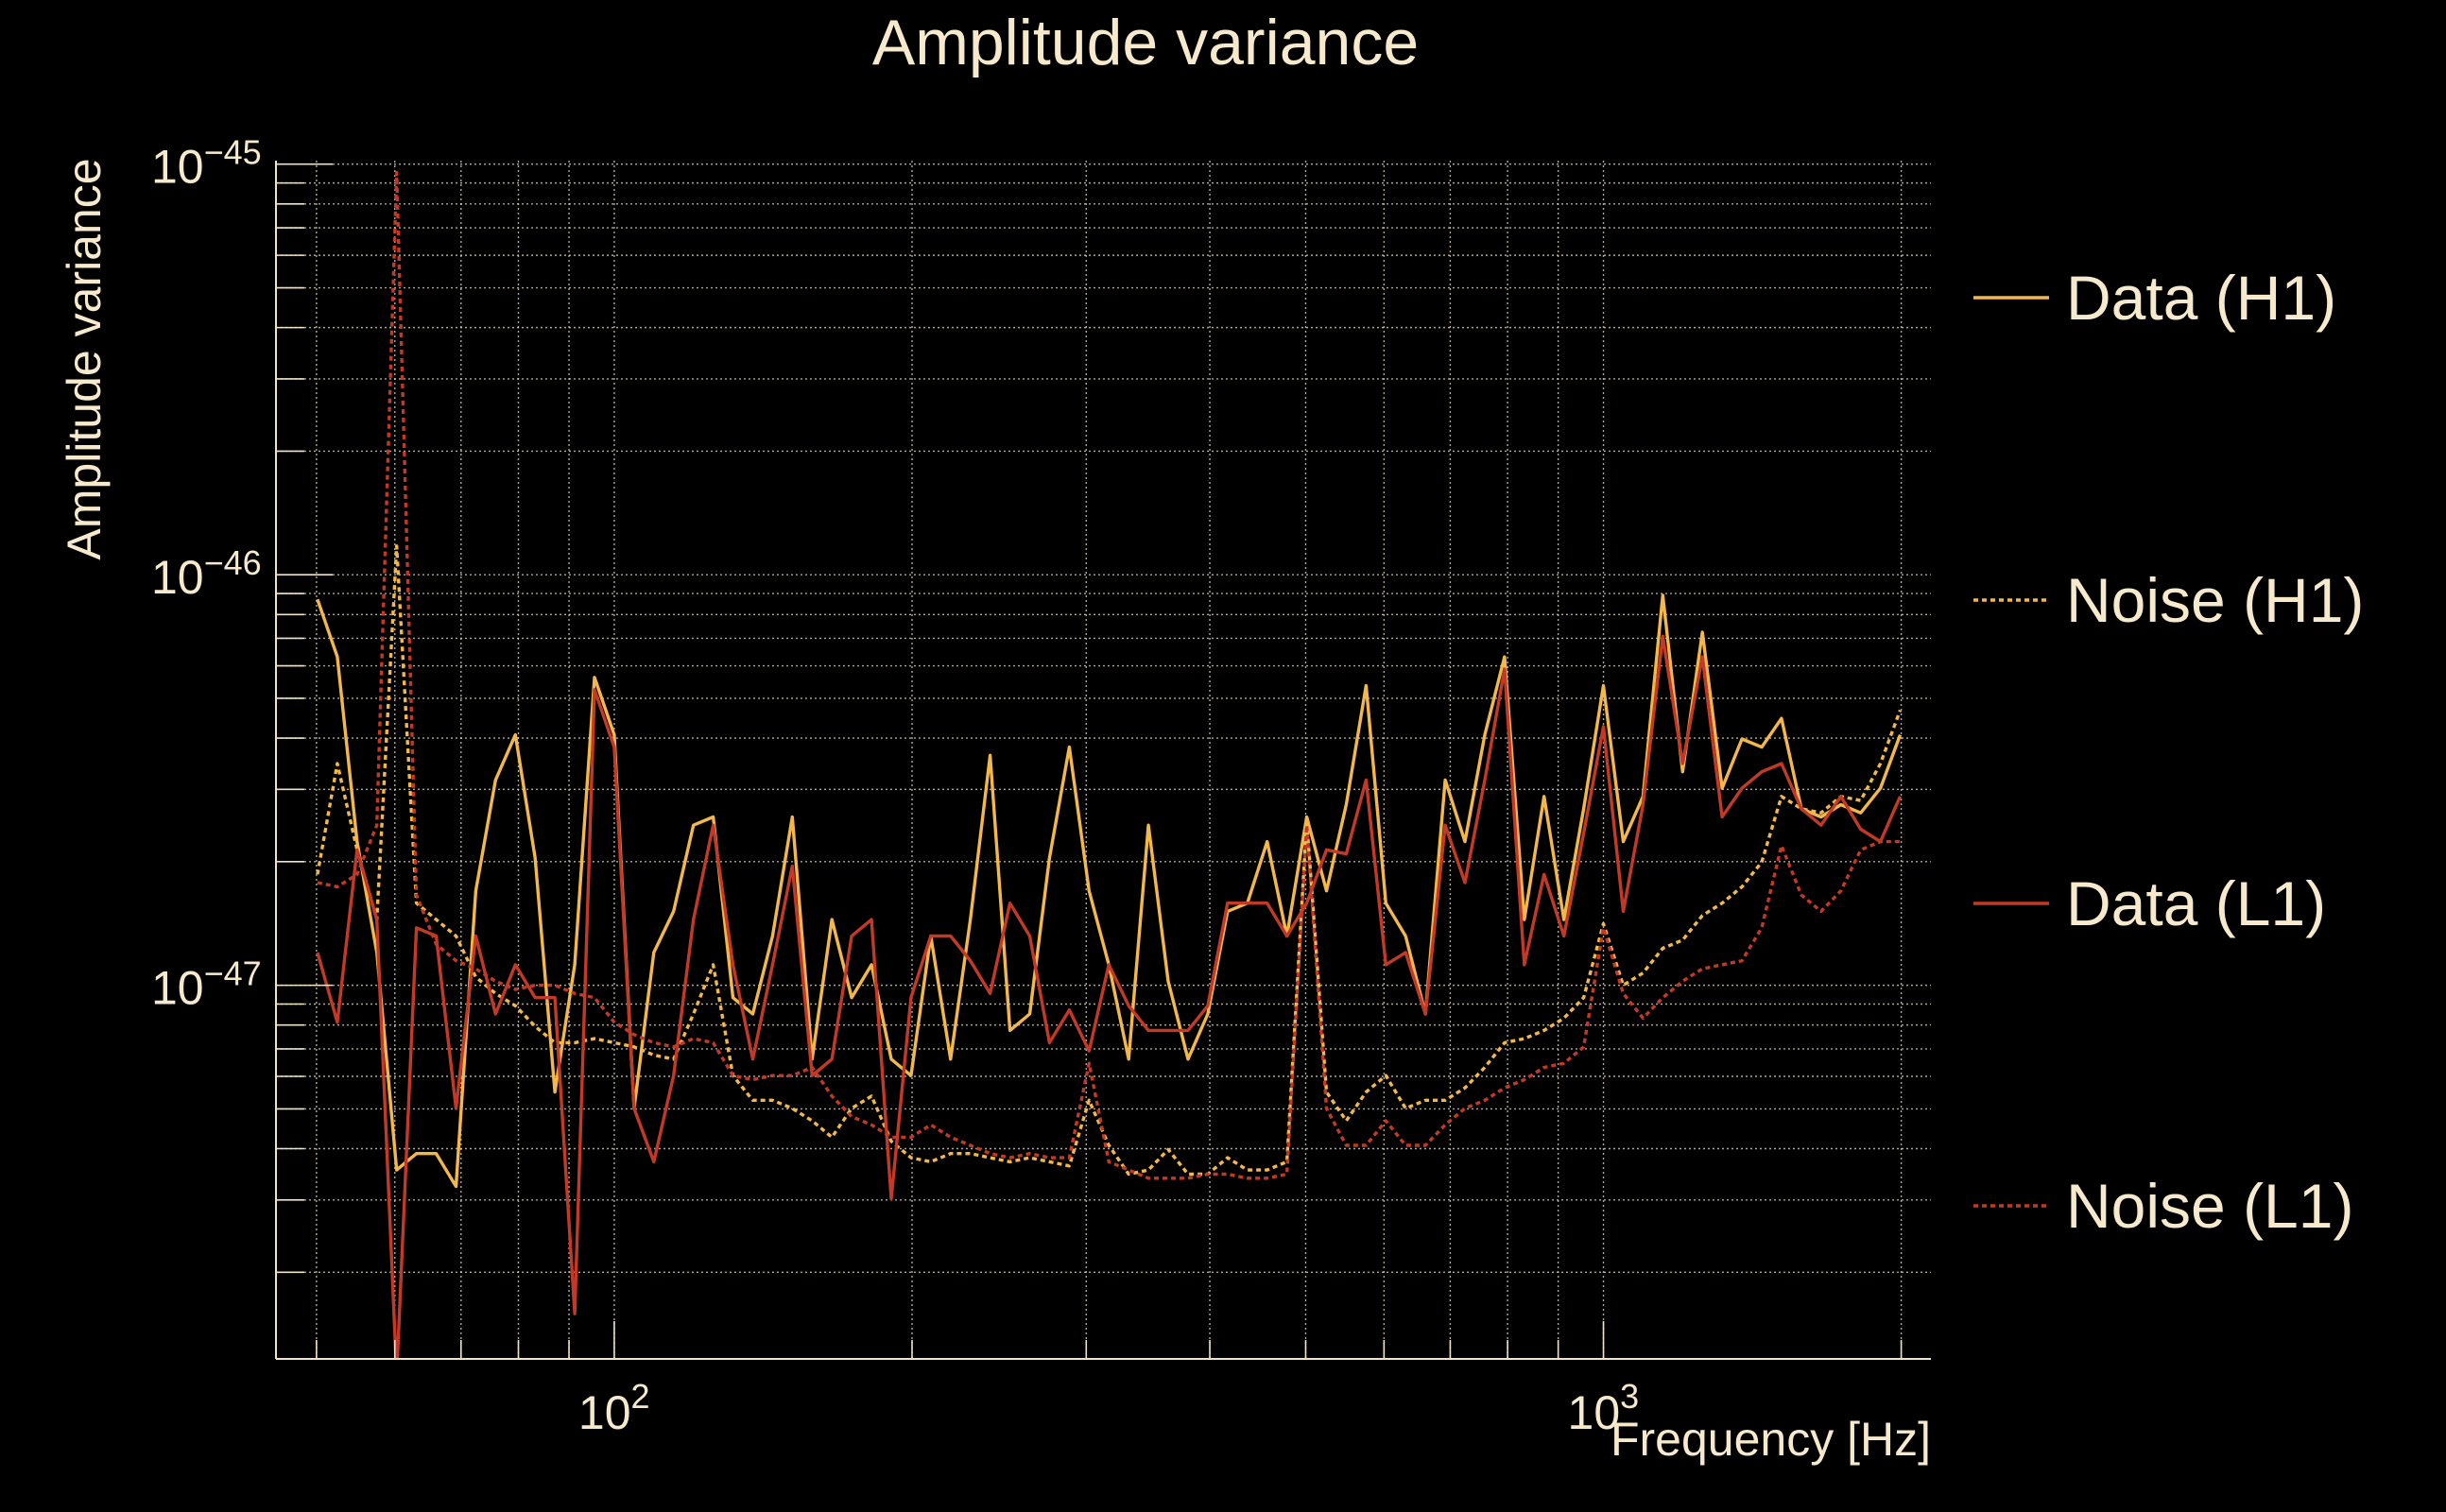  I want to click on legend-item: Noise (L1), so click(2163, 1206).